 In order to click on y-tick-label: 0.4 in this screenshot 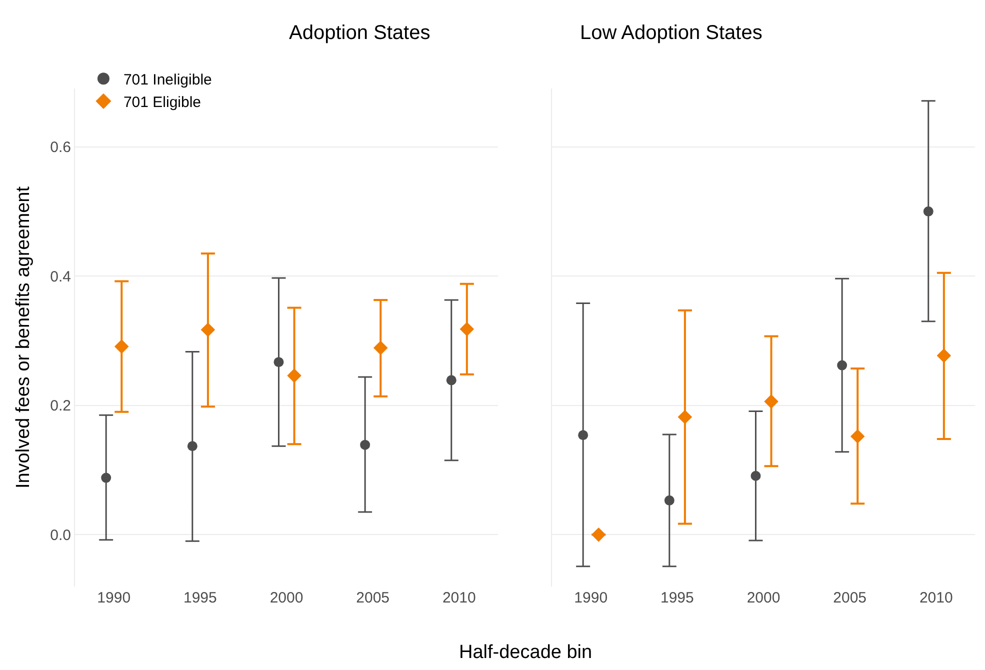, I will do `click(60, 277)`.